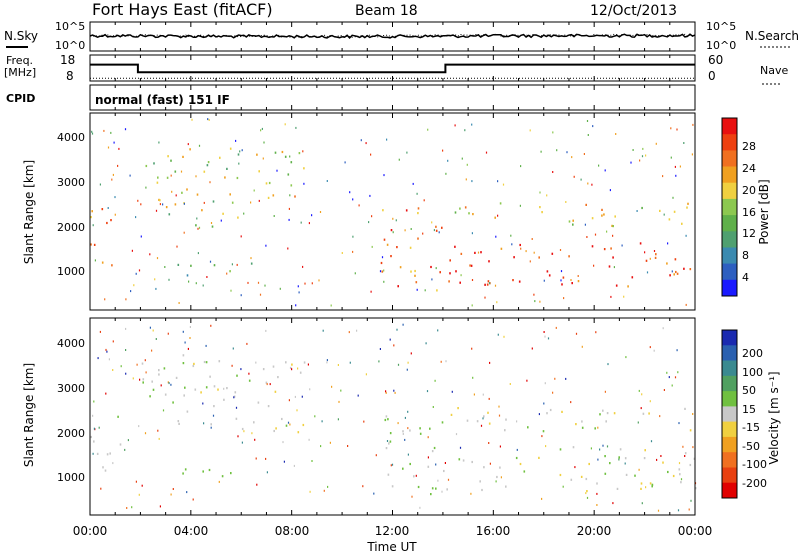 This screenshot has width=800, height=558. Describe the element at coordinates (71, 271) in the screenshot. I see `power-ytick-1000: 1000` at that location.